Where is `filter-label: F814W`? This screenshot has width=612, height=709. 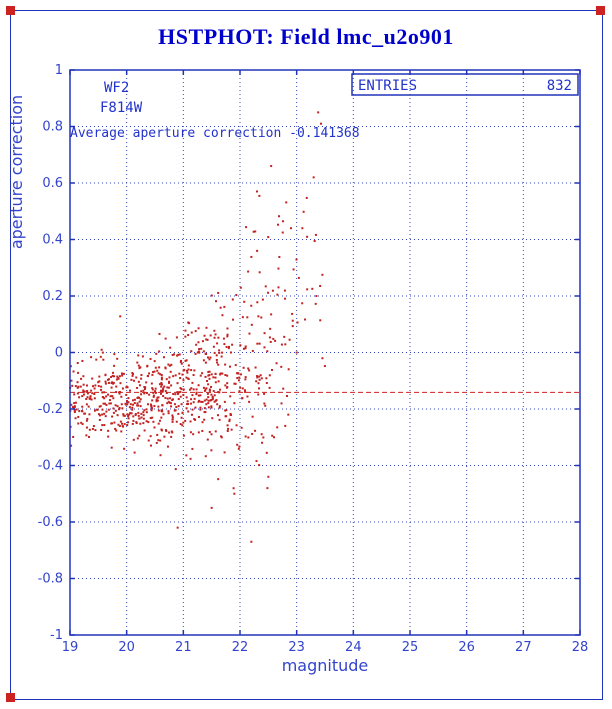 filter-label: F814W is located at coordinates (121, 108).